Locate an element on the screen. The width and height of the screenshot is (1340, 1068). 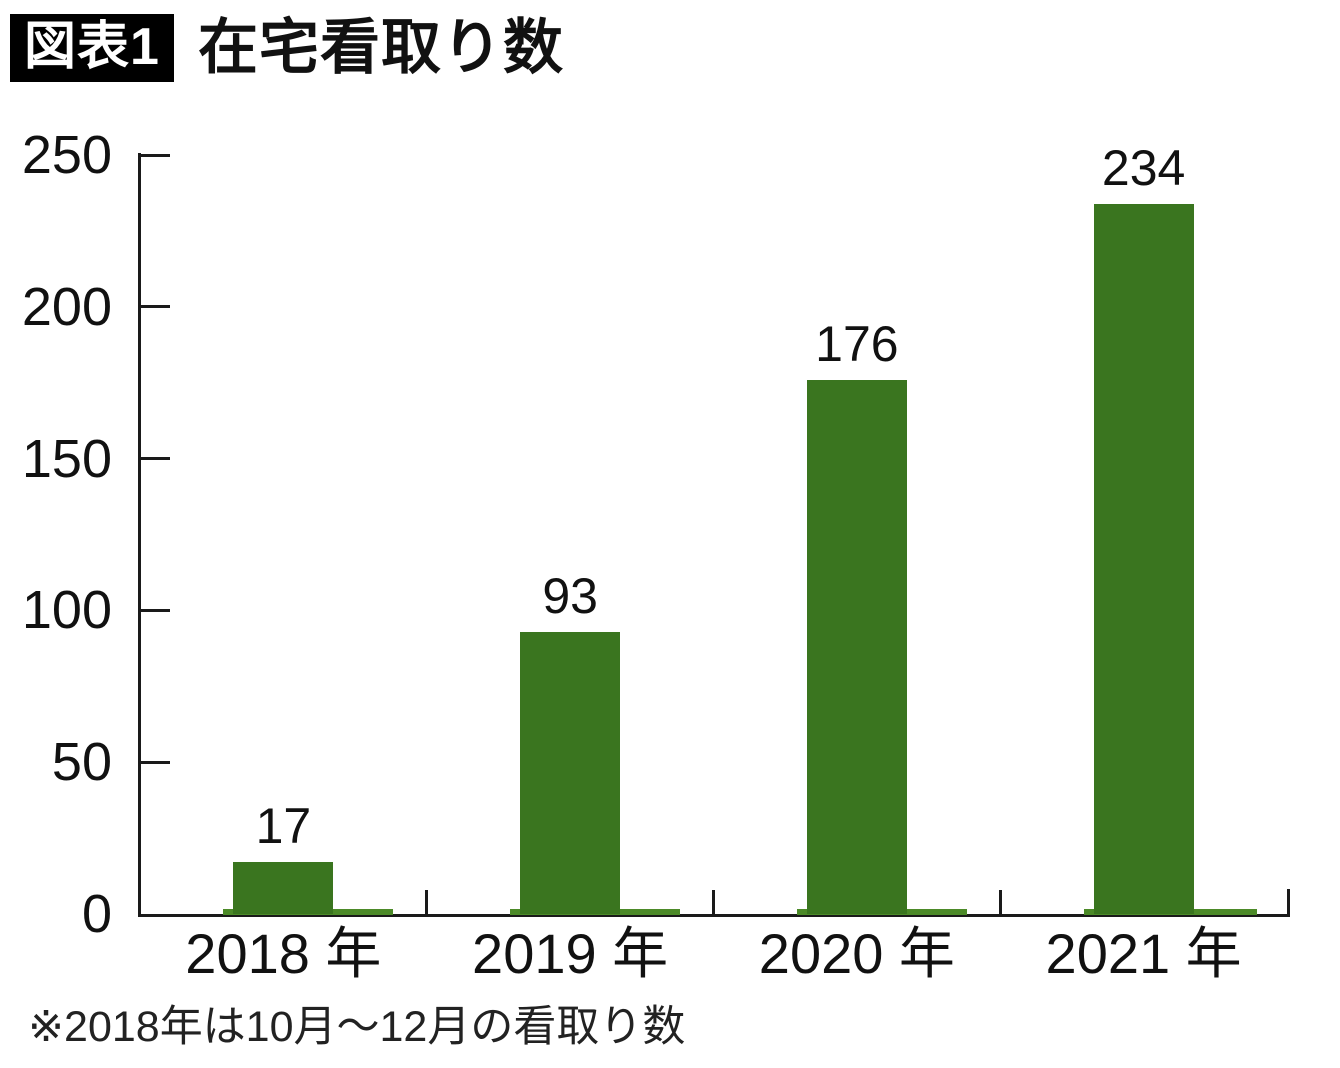
bar-value-label: 17 is located at coordinates (283, 826).